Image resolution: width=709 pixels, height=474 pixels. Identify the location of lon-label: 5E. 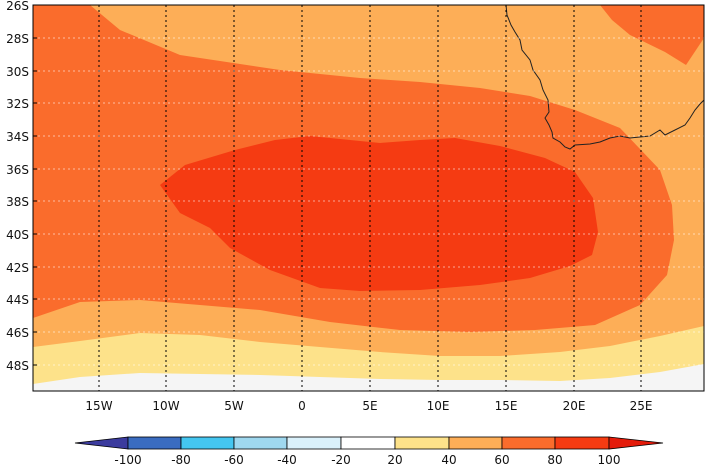
(369, 406).